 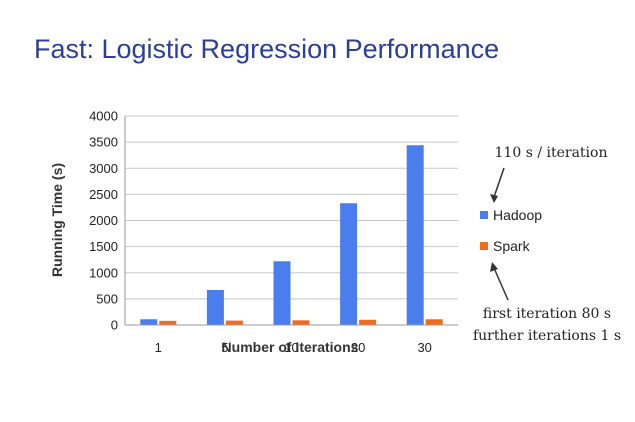 I want to click on y-tick-label: 500, so click(x=107, y=298).